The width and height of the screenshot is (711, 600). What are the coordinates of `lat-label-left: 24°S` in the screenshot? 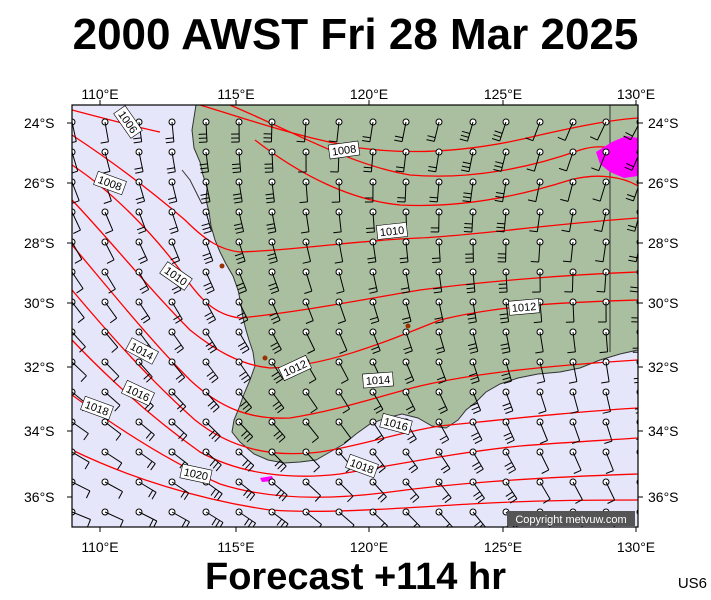 It's located at (39, 123).